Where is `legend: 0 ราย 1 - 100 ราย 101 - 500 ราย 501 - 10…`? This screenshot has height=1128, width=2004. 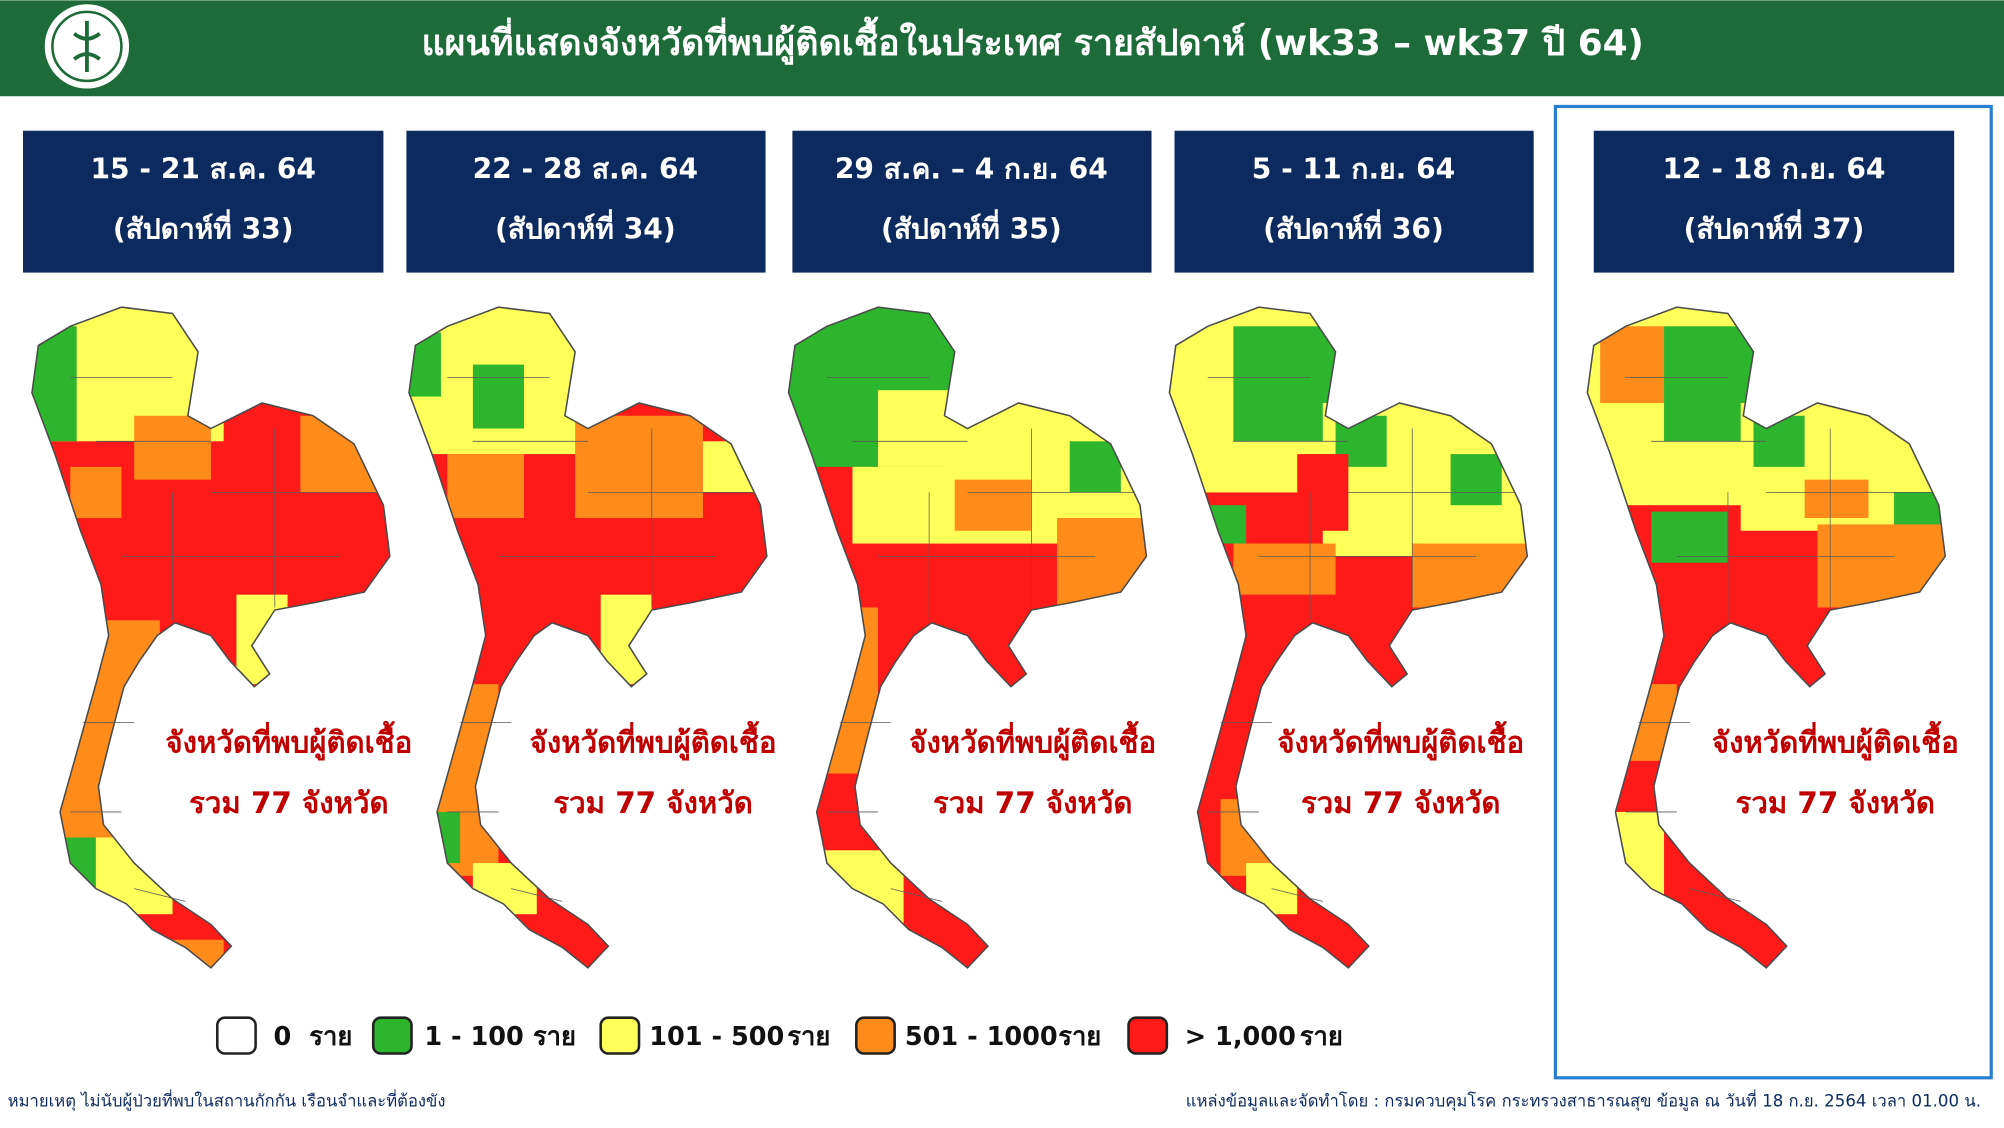 legend: 0 ราย 1 - 100 ราย 101 - 500 ราย 501 - 10… is located at coordinates (779, 1035).